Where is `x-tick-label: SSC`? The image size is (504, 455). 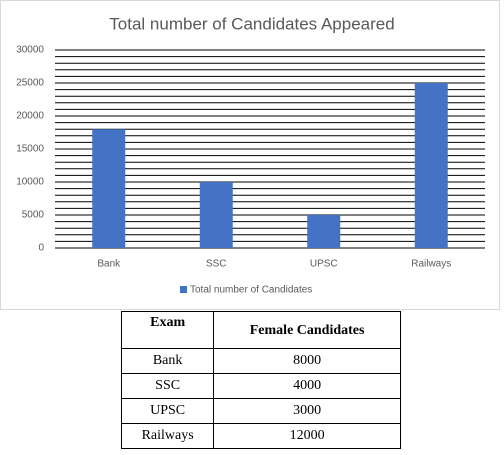
x-tick-label: SSC is located at coordinates (216, 264).